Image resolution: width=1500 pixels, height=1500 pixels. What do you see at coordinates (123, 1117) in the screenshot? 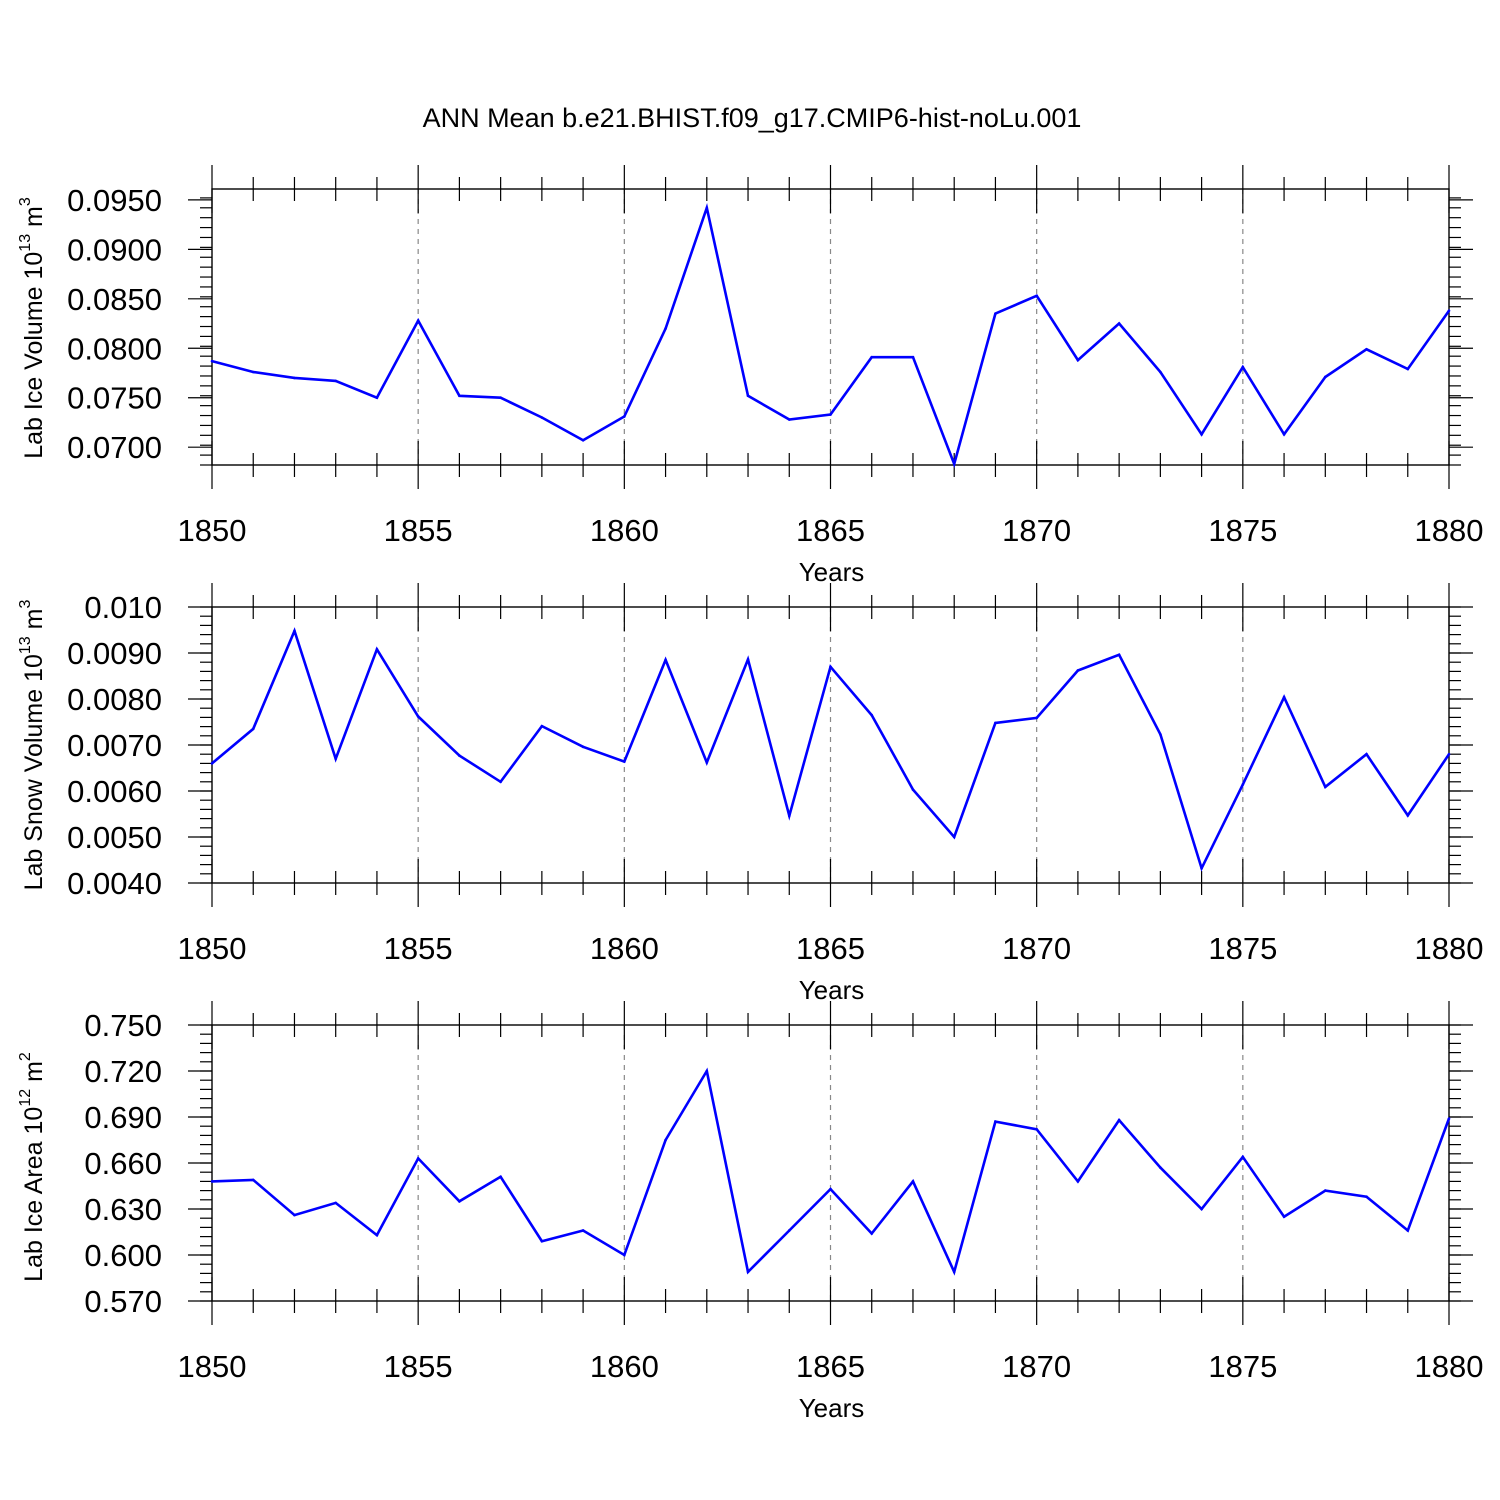
I see `y-tick-label: 0.690` at bounding box center [123, 1117].